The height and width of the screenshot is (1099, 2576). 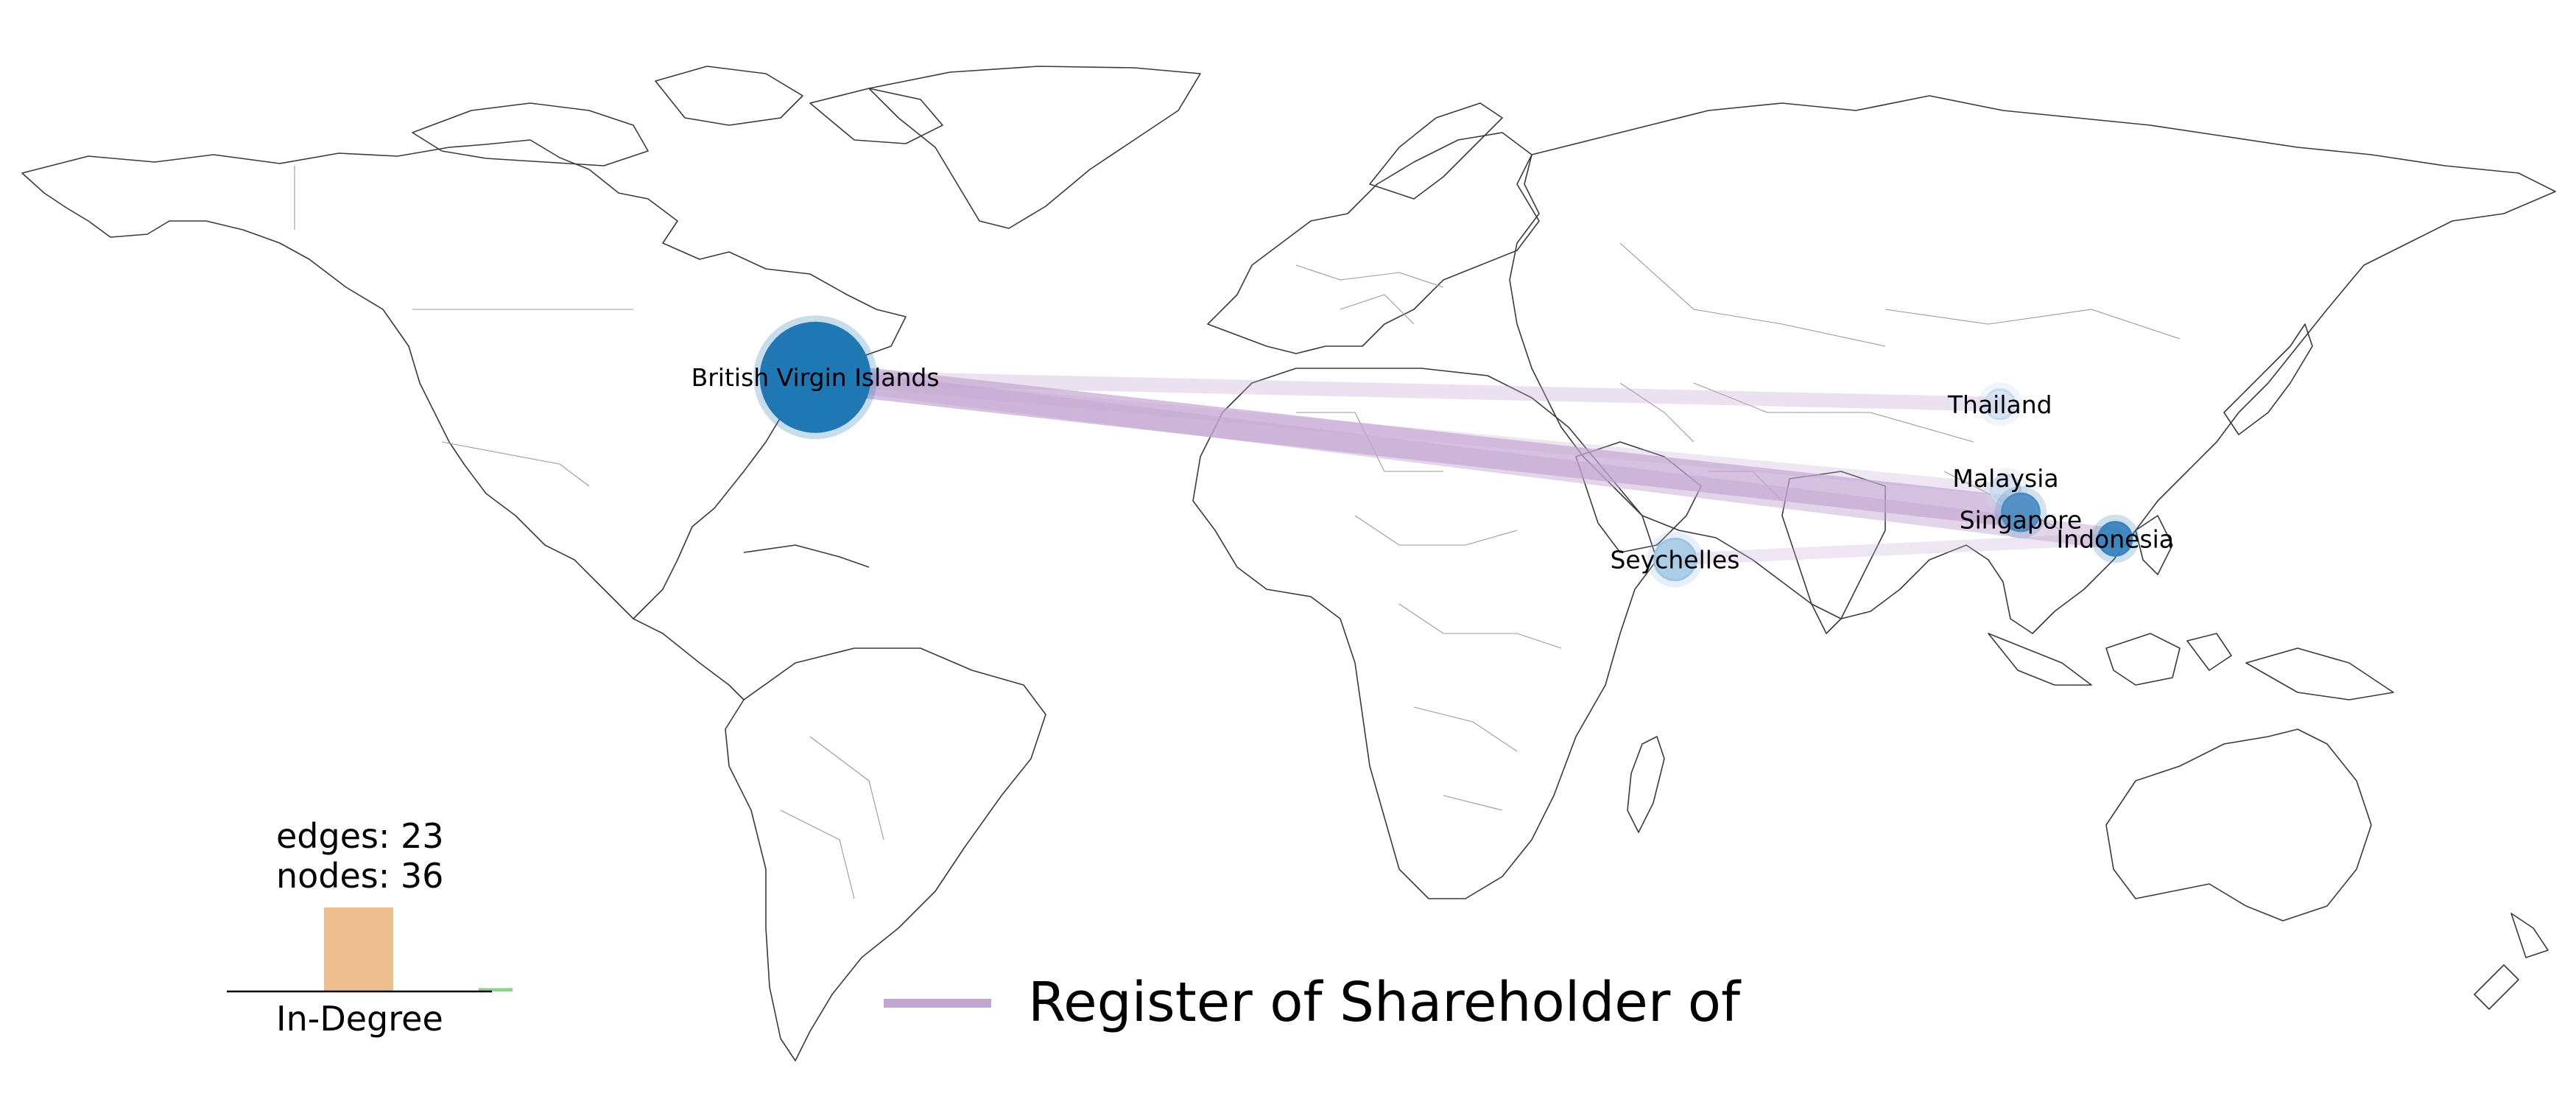 I want to click on node-label-singapore: Singapore, so click(x=2021, y=519).